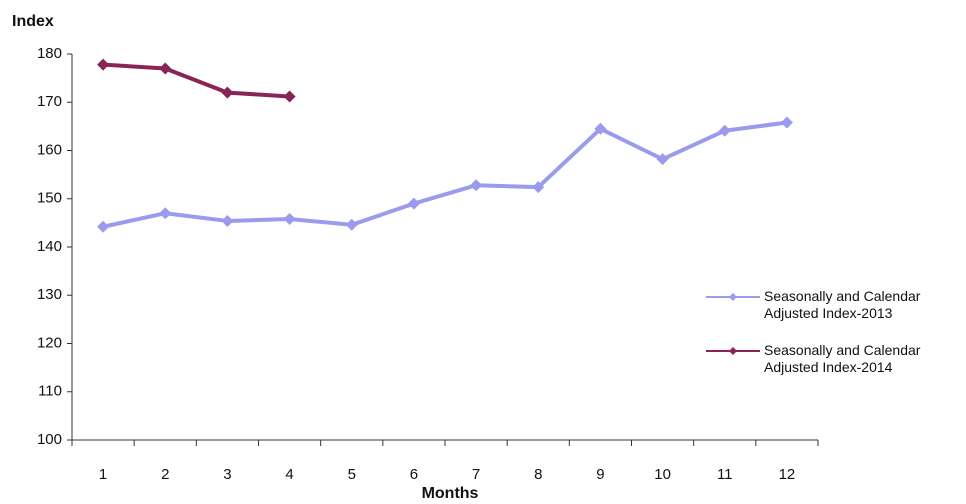 This screenshot has width=966, height=504. What do you see at coordinates (662, 474) in the screenshot?
I see `x-tick-label: 10` at bounding box center [662, 474].